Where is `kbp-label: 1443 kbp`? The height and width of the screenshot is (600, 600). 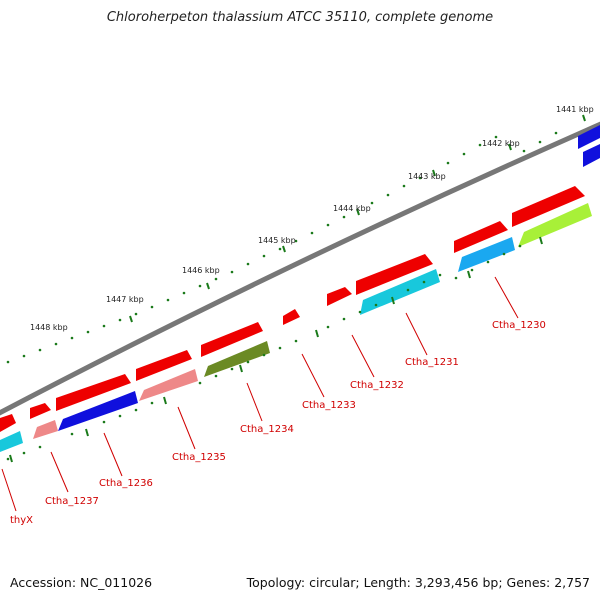 kbp-label: 1443 kbp is located at coordinates (427, 176).